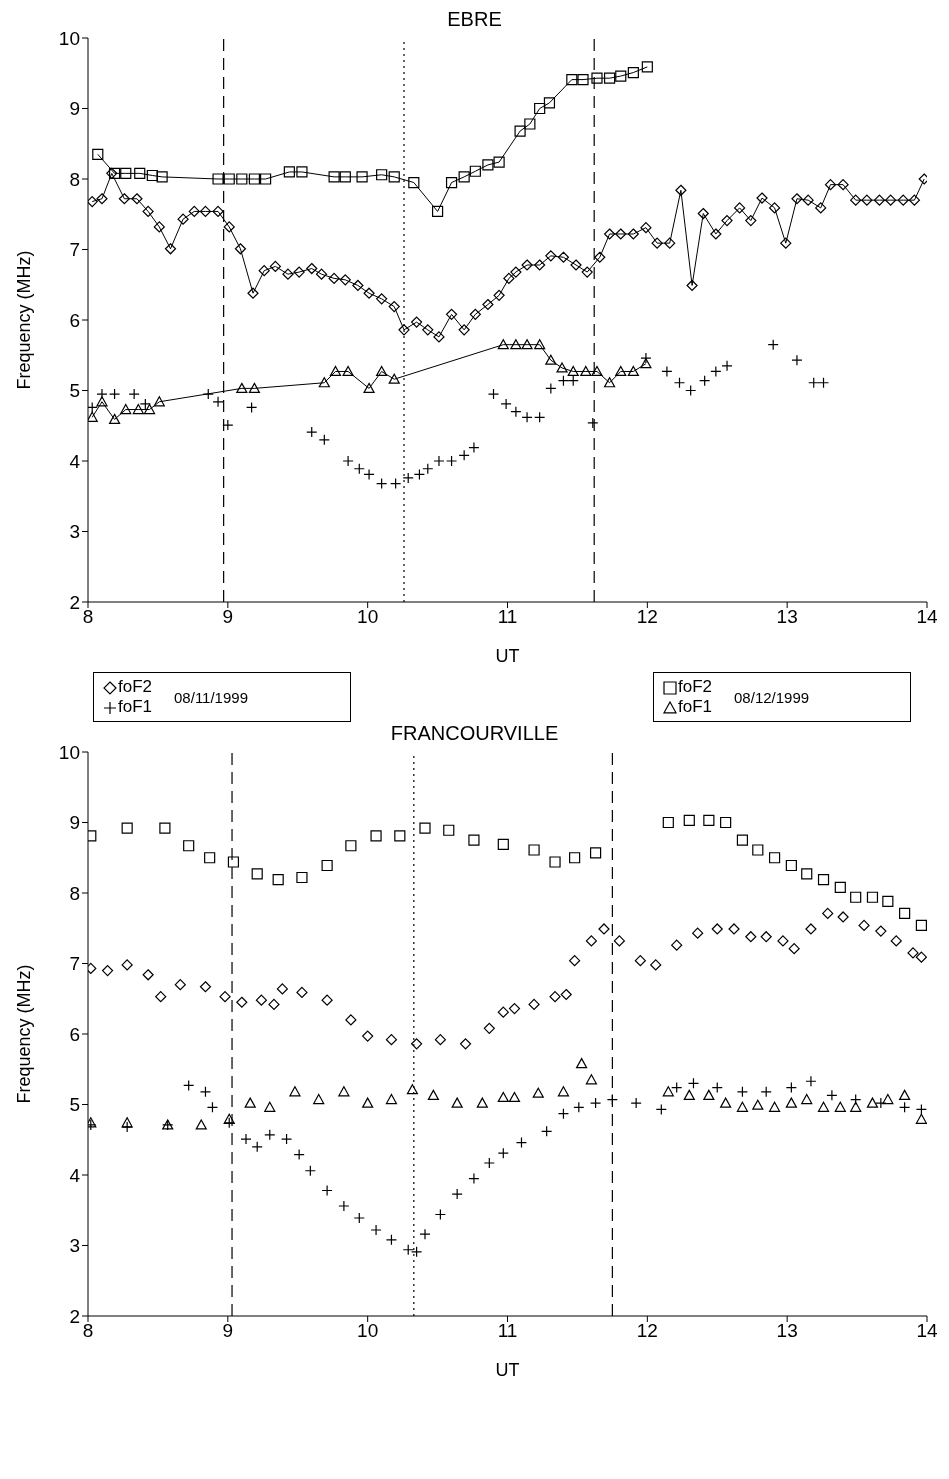 The width and height of the screenshot is (949, 1479). What do you see at coordinates (135, 686) in the screenshot?
I see `legend-label: foF2` at bounding box center [135, 686].